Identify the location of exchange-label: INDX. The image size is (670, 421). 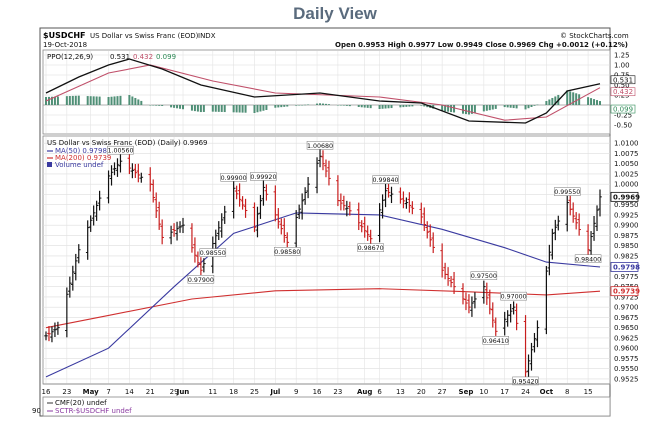
(207, 36).